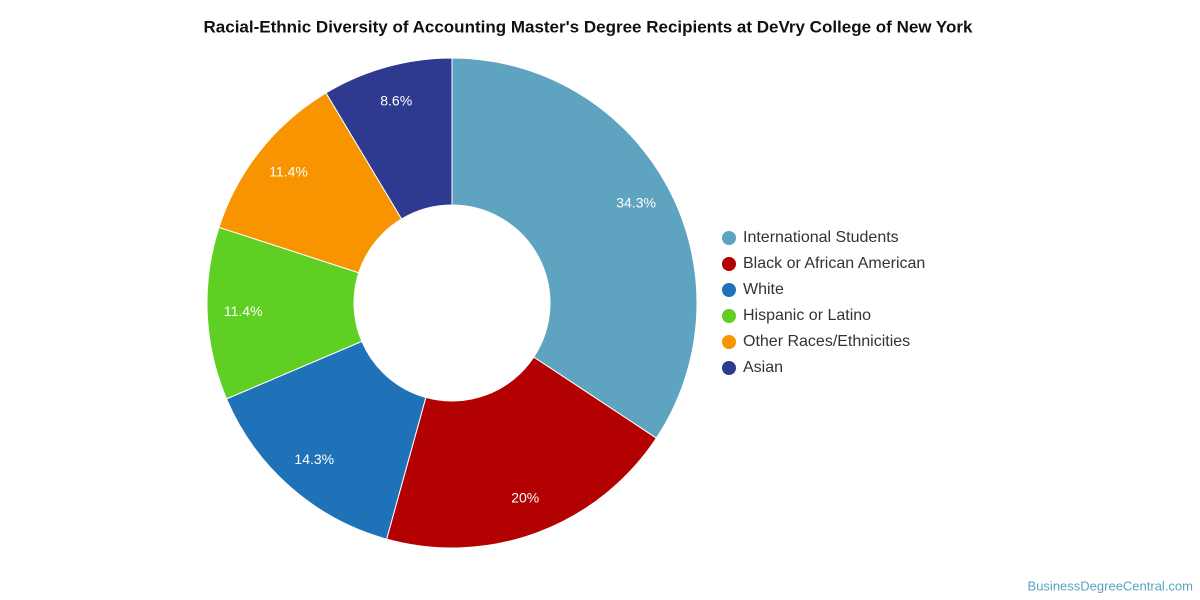 Image resolution: width=1200 pixels, height=600 pixels. Describe the element at coordinates (1110, 585) in the screenshot. I see `source-credit: BusinessDegreeCentral.com` at that location.